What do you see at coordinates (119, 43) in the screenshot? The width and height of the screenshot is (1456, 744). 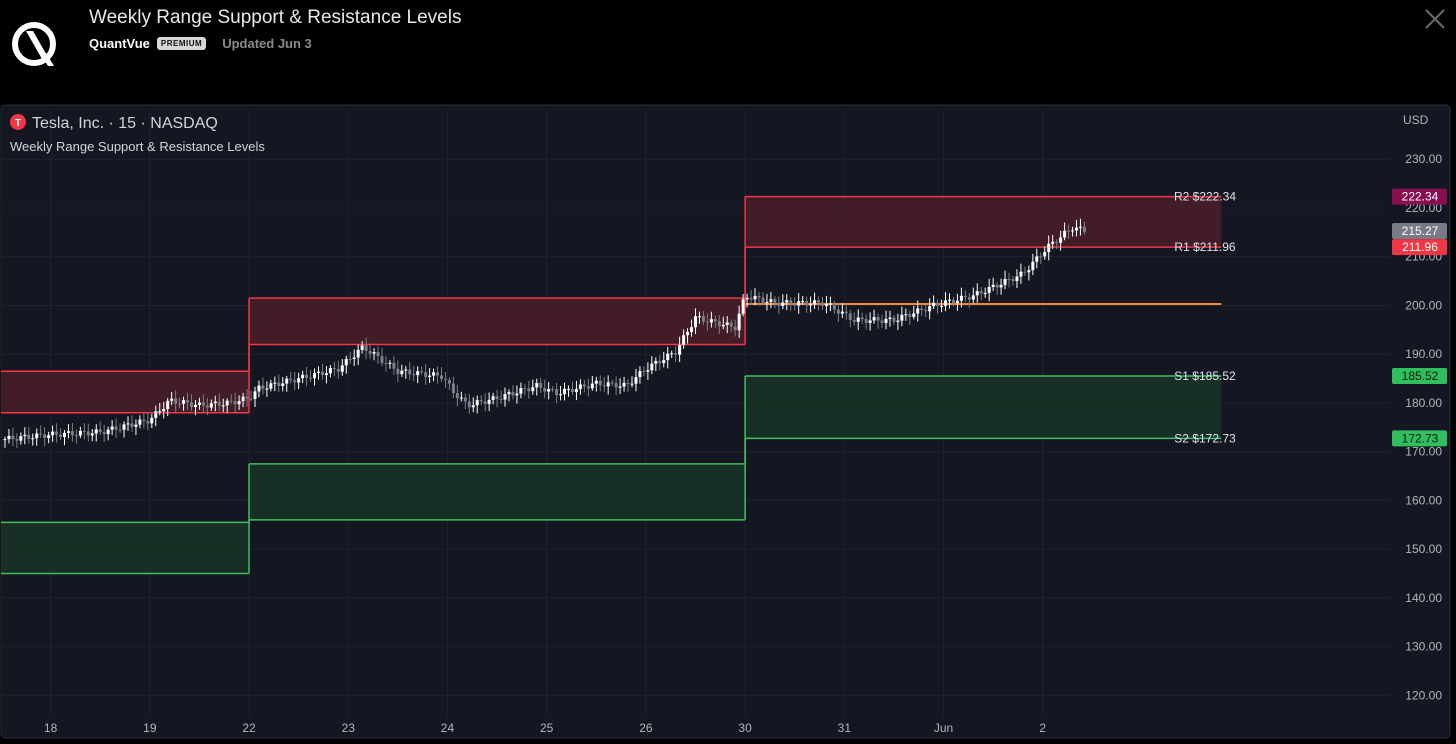 I see `author-name: QuantVue` at bounding box center [119, 43].